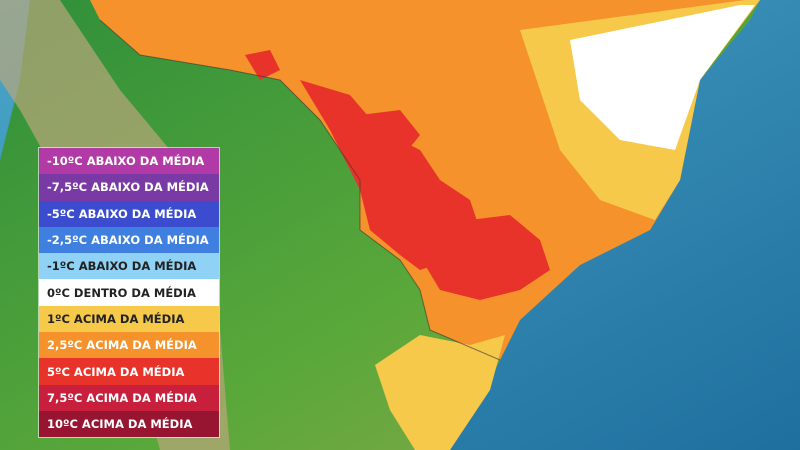  I want to click on legend-item: 0ºC DENTRO DA MÉDIA, so click(129, 292).